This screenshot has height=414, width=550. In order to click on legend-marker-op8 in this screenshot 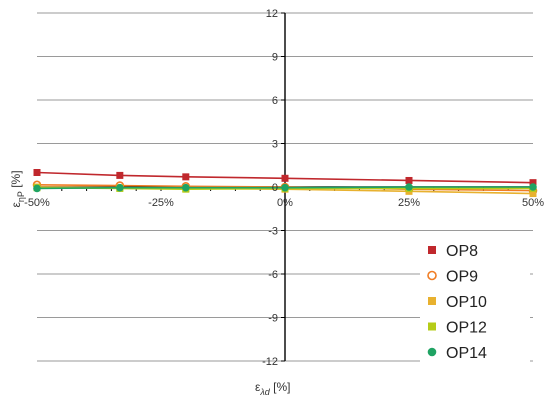, I will do `click(432, 250)`.